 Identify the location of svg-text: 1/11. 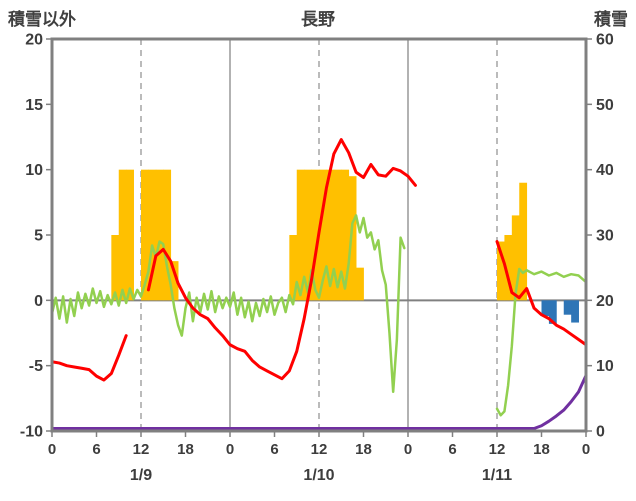
(497, 475).